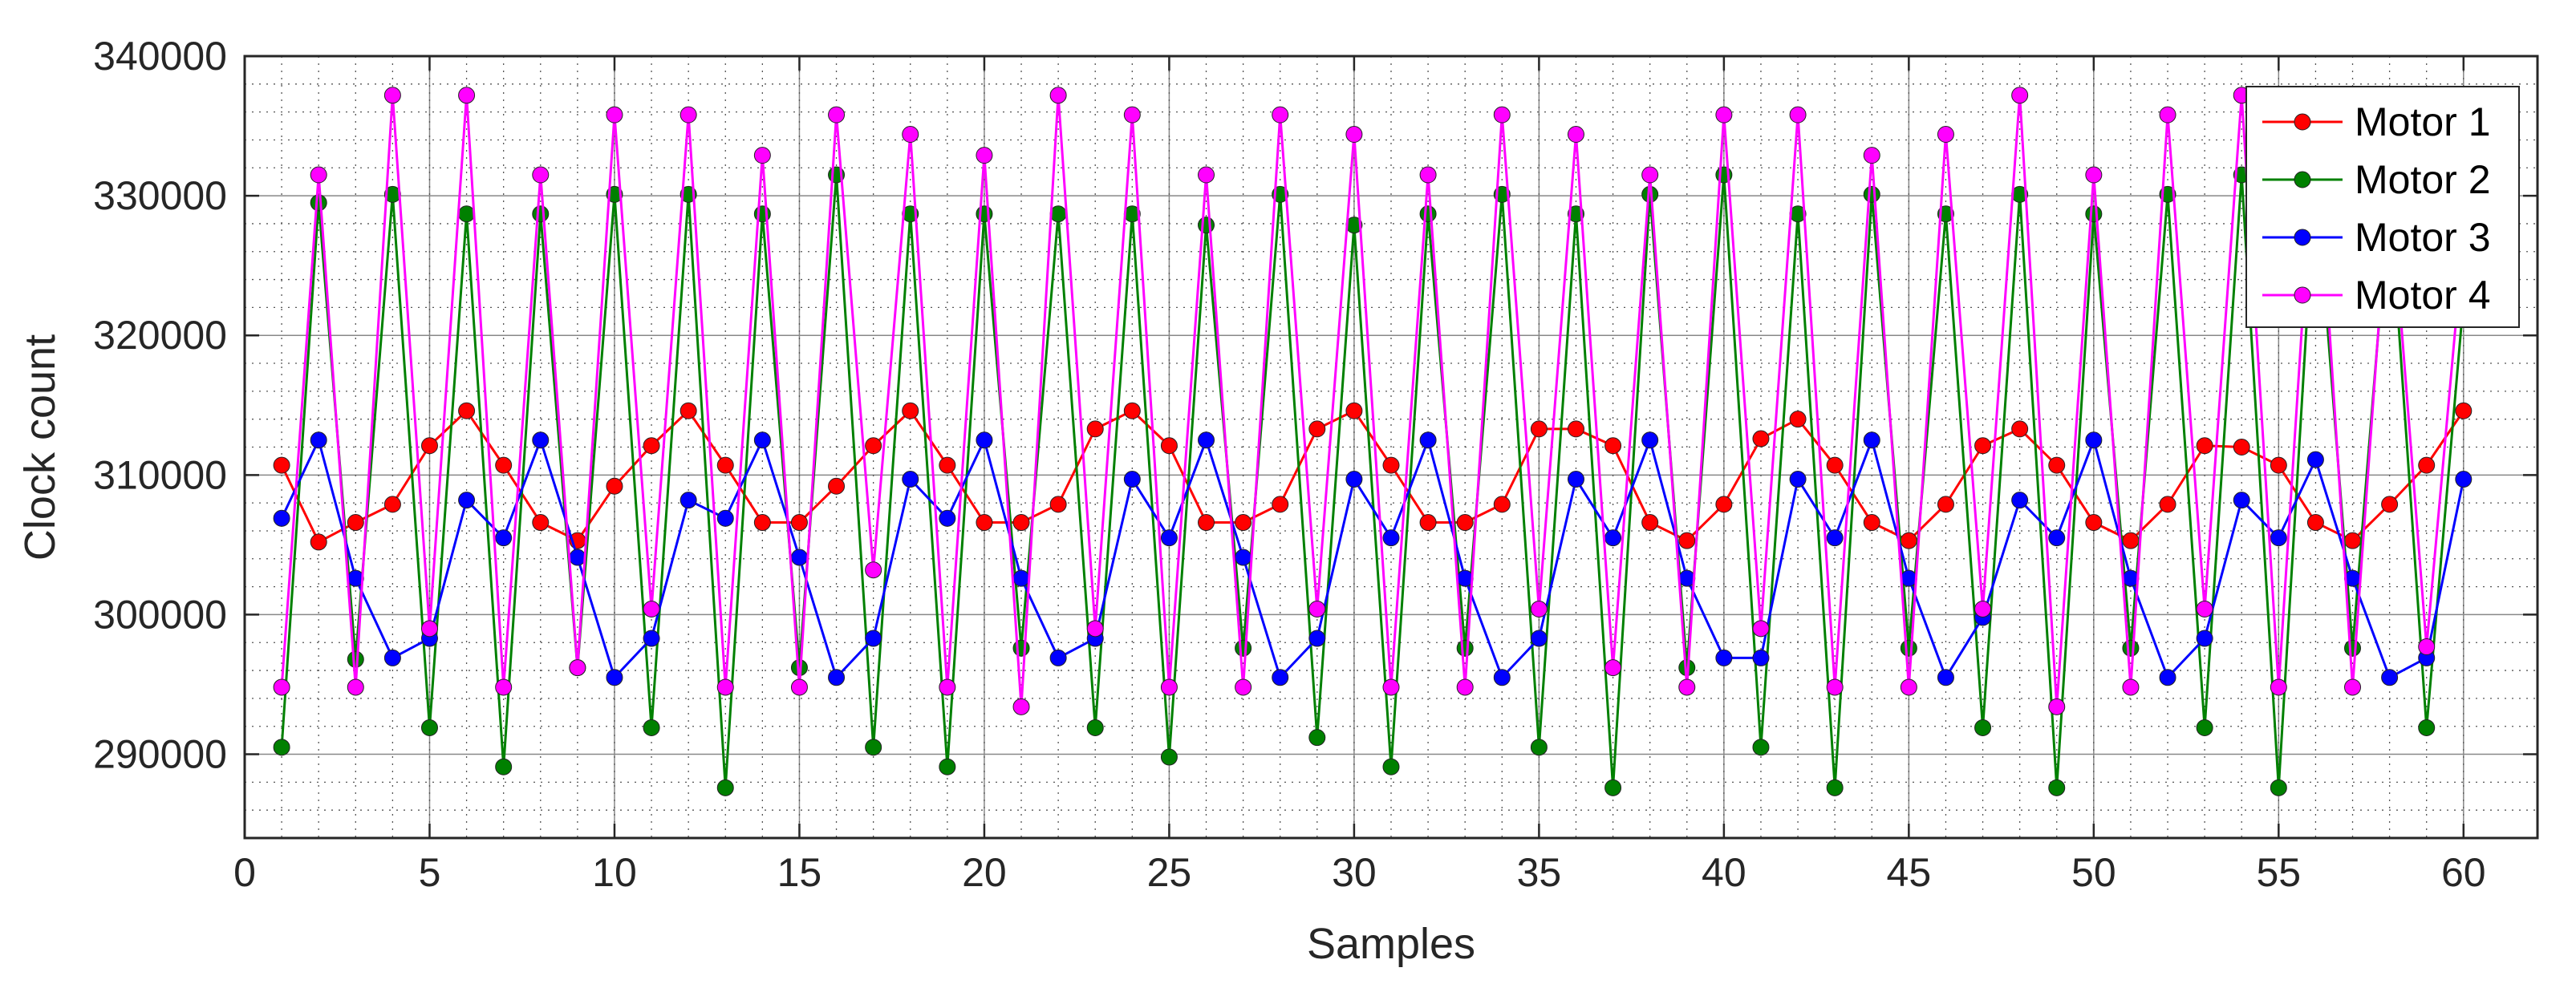 This screenshot has height=992, width=2576. I want to click on legend-label: Motor 4, so click(2423, 296).